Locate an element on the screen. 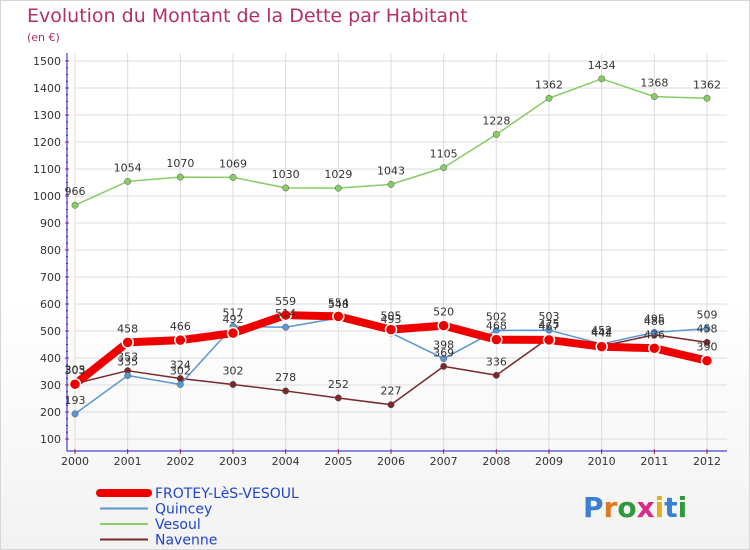 This screenshot has width=750, height=550. y-tick-label: 1400 is located at coordinates (47, 88).